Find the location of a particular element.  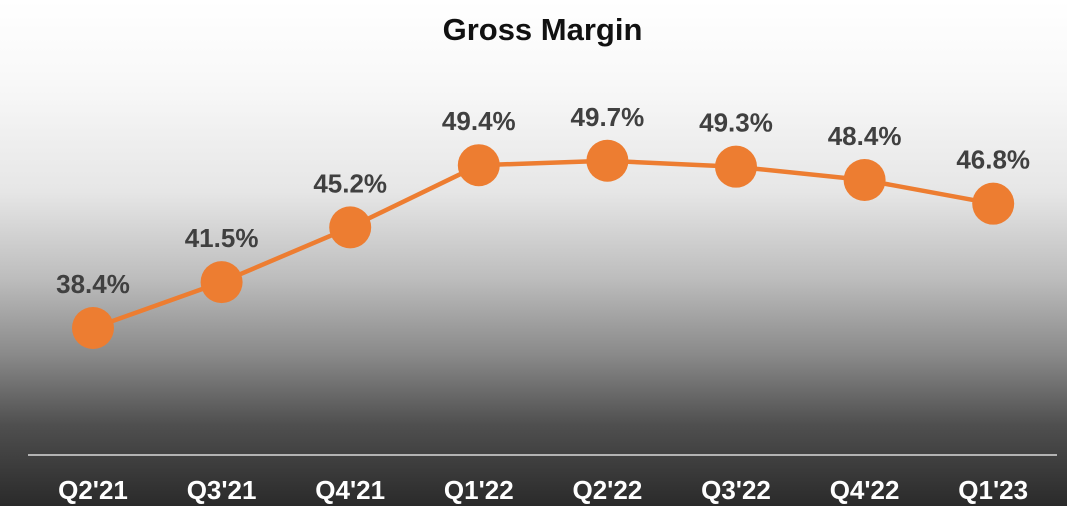

data-label: 41.5% is located at coordinates (222, 238).